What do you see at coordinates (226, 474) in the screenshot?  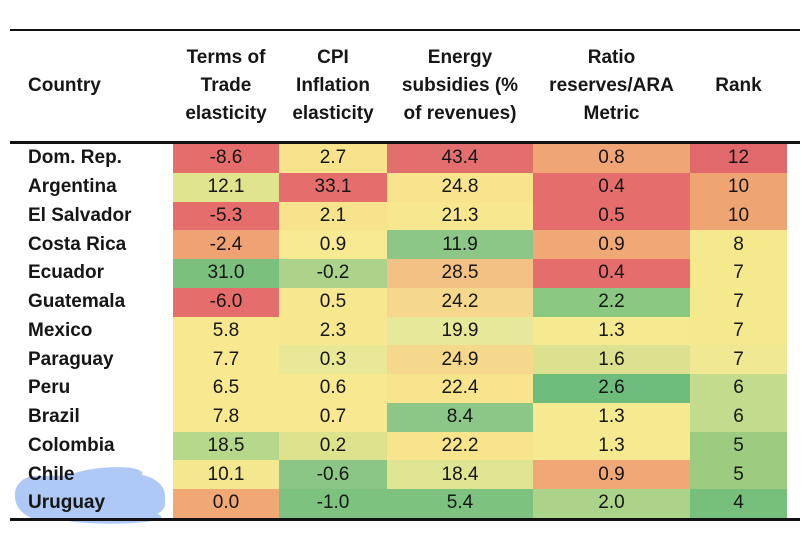 I see `value-cell-terms_of_trade: 10.1` at bounding box center [226, 474].